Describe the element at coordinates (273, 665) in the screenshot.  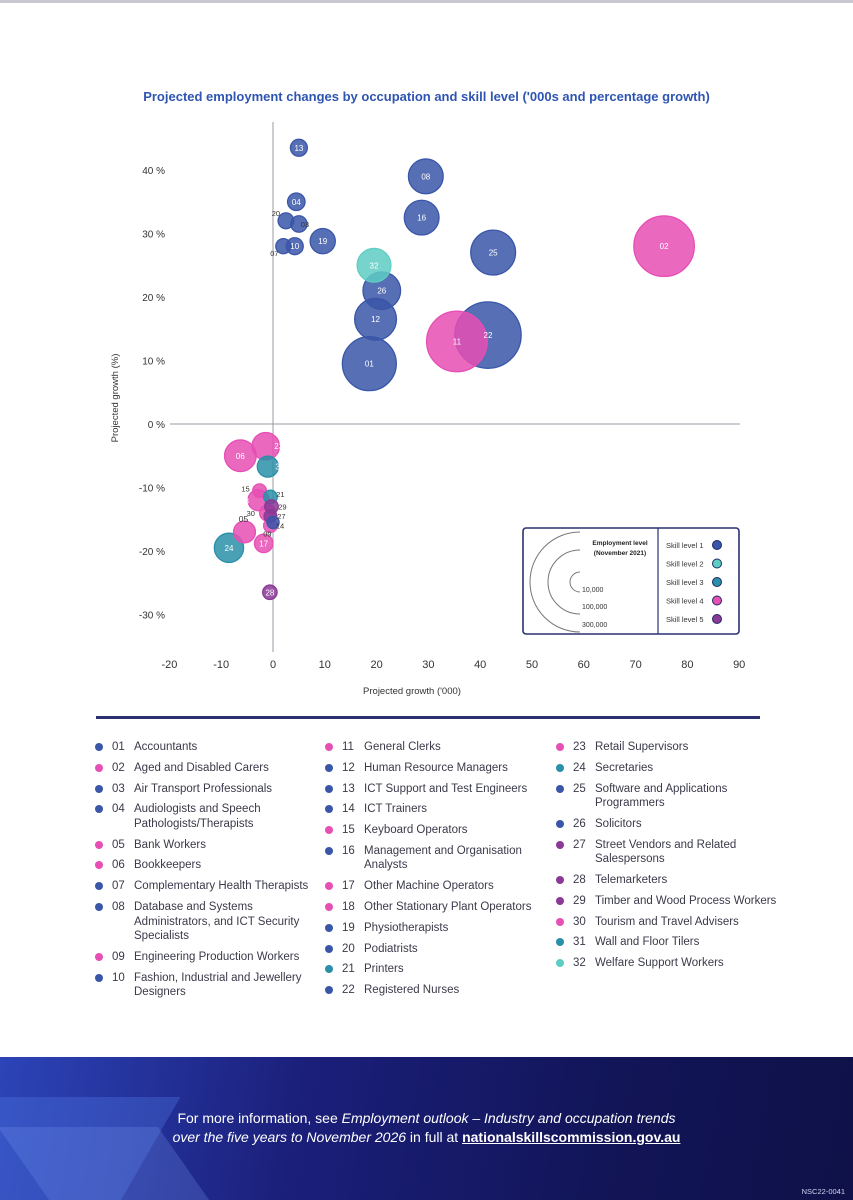
I see `x-tick-label: 0` at that location.